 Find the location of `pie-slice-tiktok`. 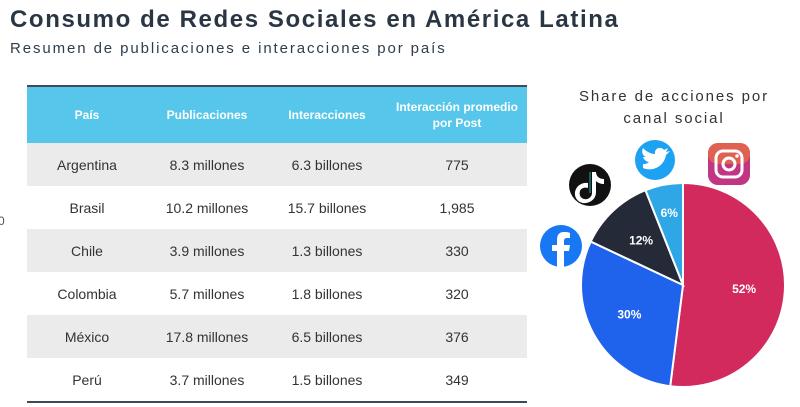

pie-slice-tiktok is located at coordinates (637, 237).